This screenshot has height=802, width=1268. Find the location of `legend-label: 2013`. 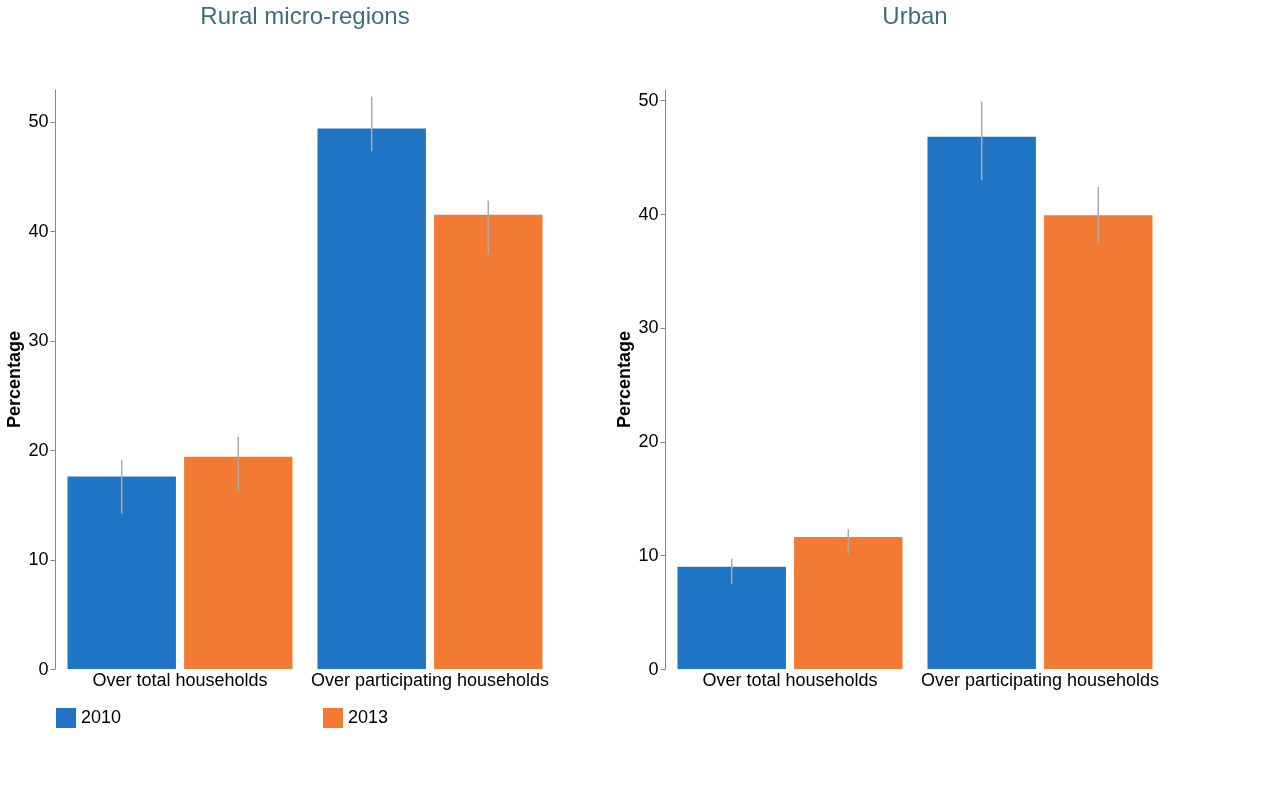

legend-label: 2013 is located at coordinates (368, 717).